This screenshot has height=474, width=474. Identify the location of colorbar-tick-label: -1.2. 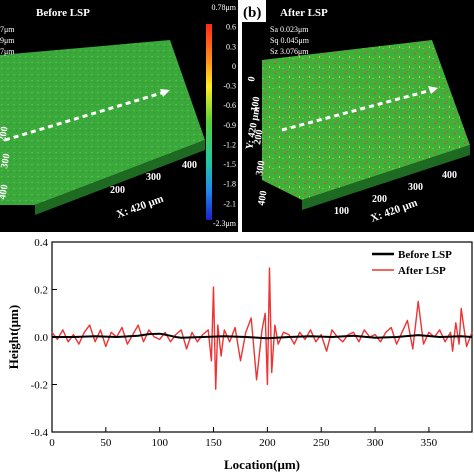
(229, 144).